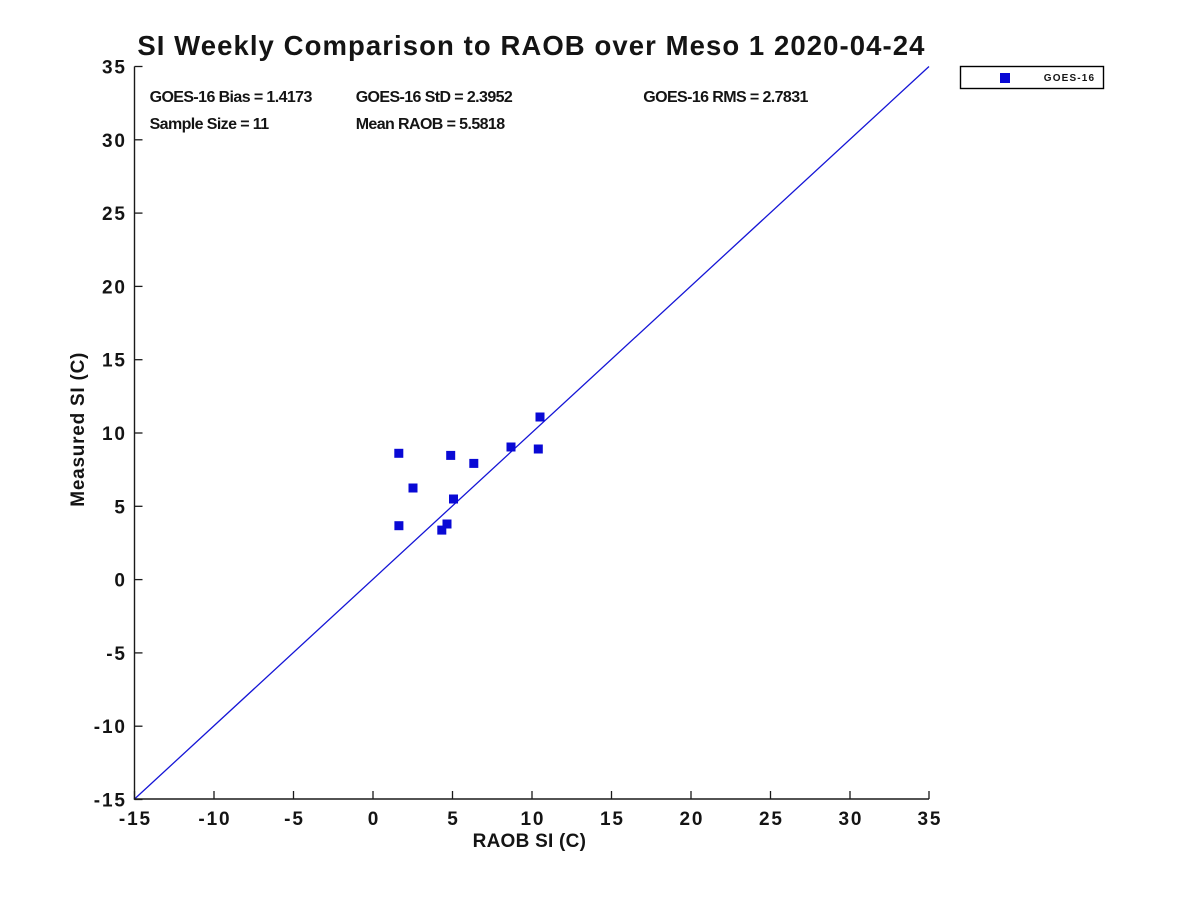 This screenshot has width=1200, height=905. Describe the element at coordinates (210, 124) in the screenshot. I see `svg-text: Sample Size = 11` at that location.